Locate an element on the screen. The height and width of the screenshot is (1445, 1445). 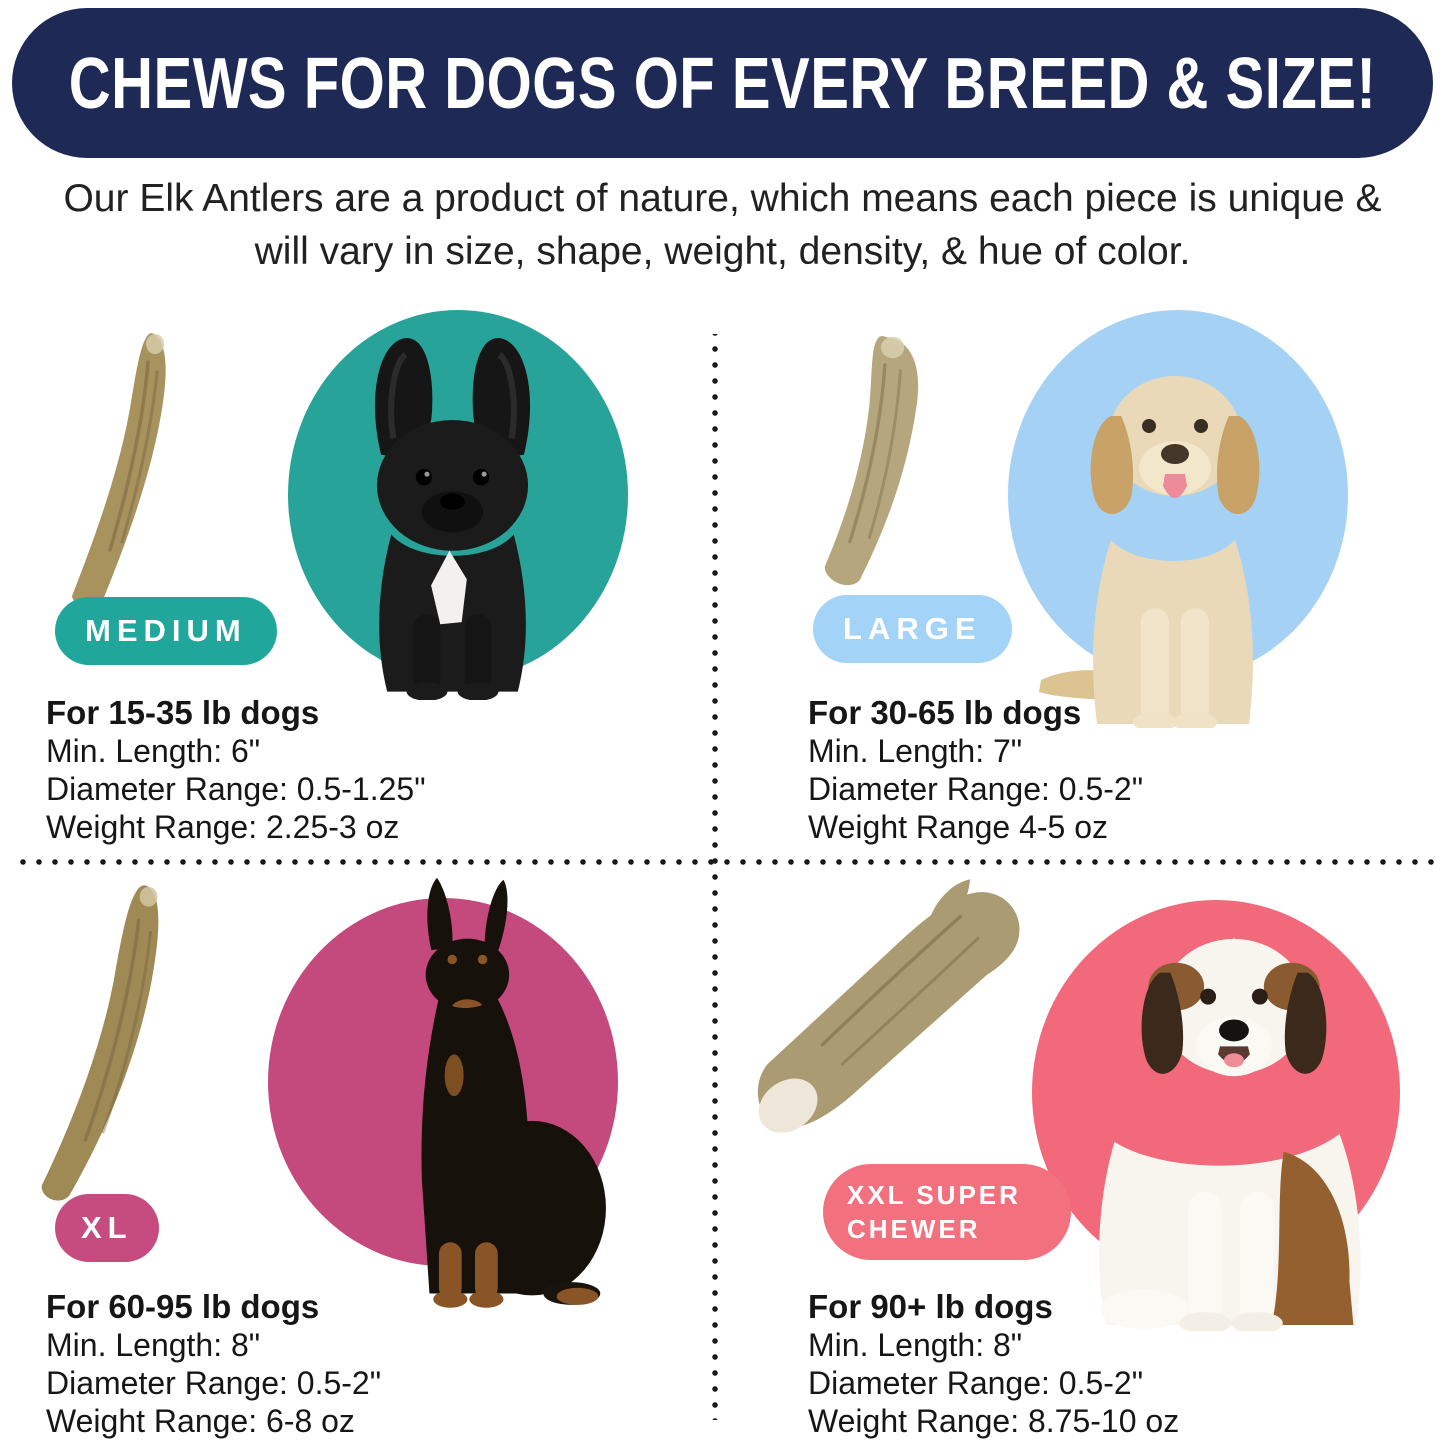
labrador-photo is located at coordinates (1149, 552).